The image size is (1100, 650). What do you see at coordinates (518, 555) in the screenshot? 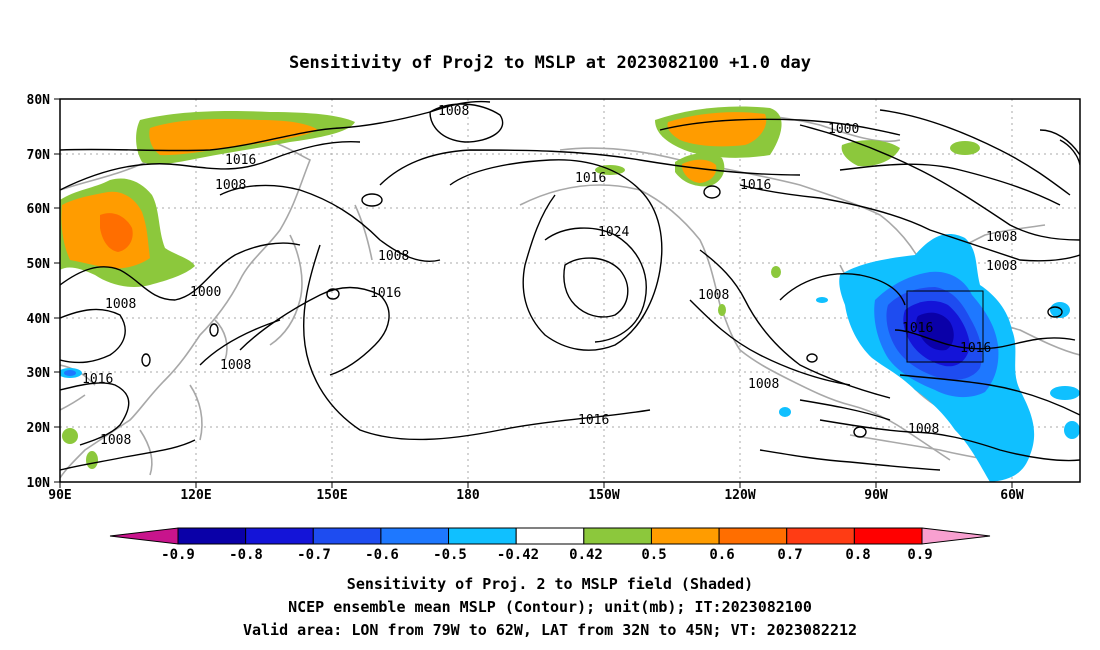
I see `colorbar-label: -0.42` at bounding box center [518, 555].